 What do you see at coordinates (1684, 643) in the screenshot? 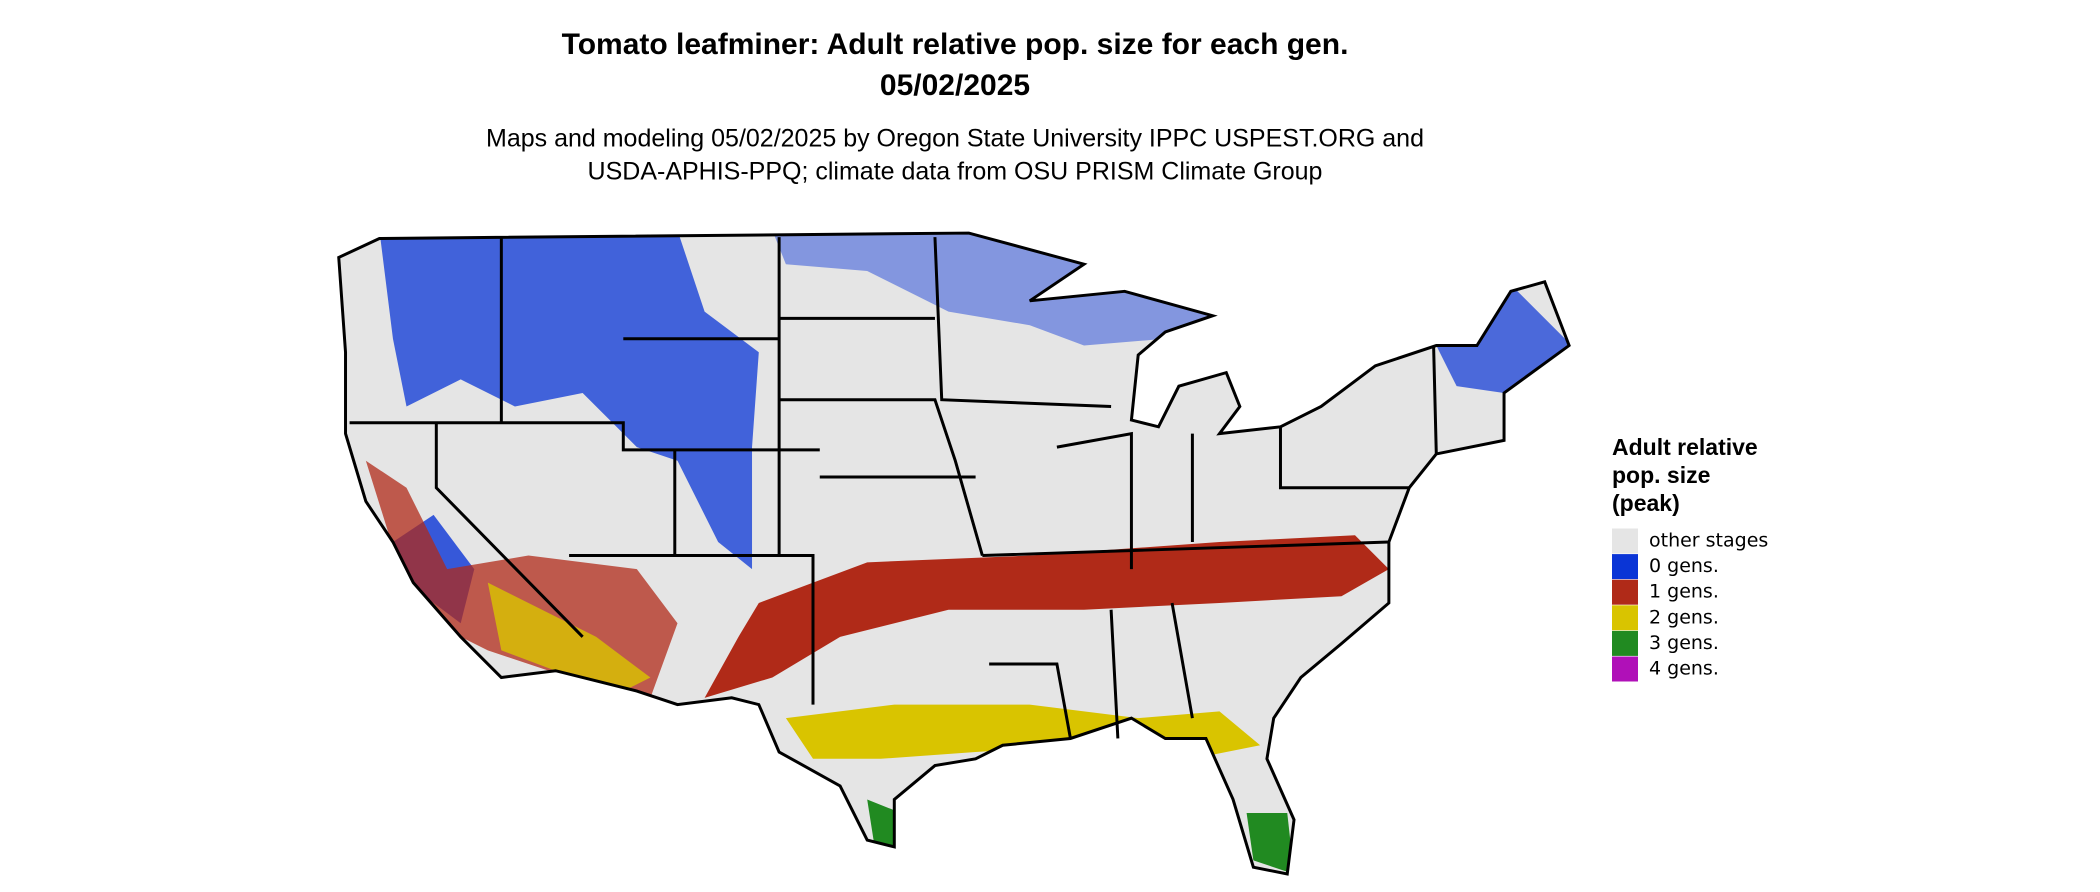
I see `legend-label: 3 gens.` at bounding box center [1684, 643].